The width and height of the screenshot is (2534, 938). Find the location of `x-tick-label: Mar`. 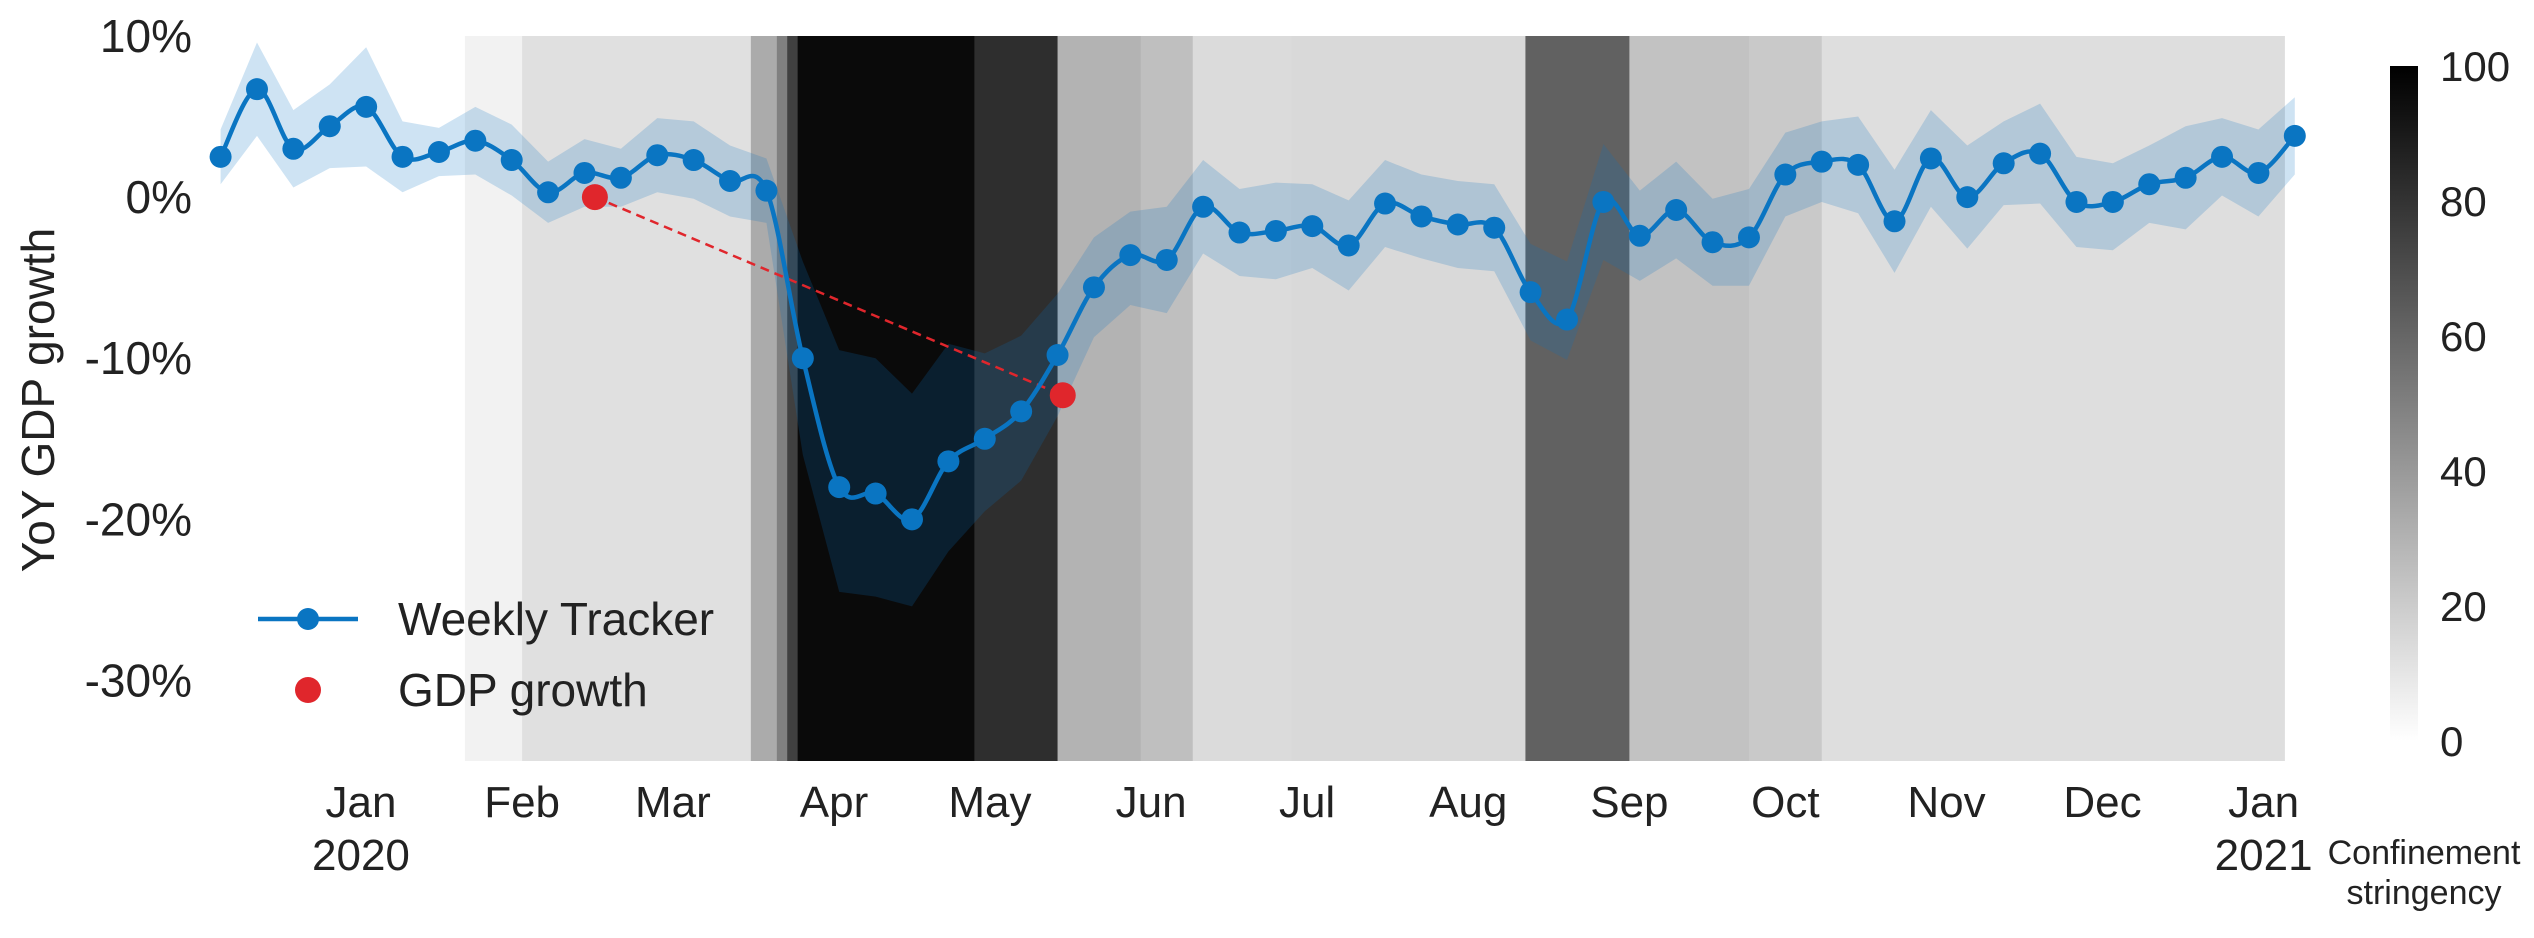

x-tick-label: Mar is located at coordinates (673, 802).